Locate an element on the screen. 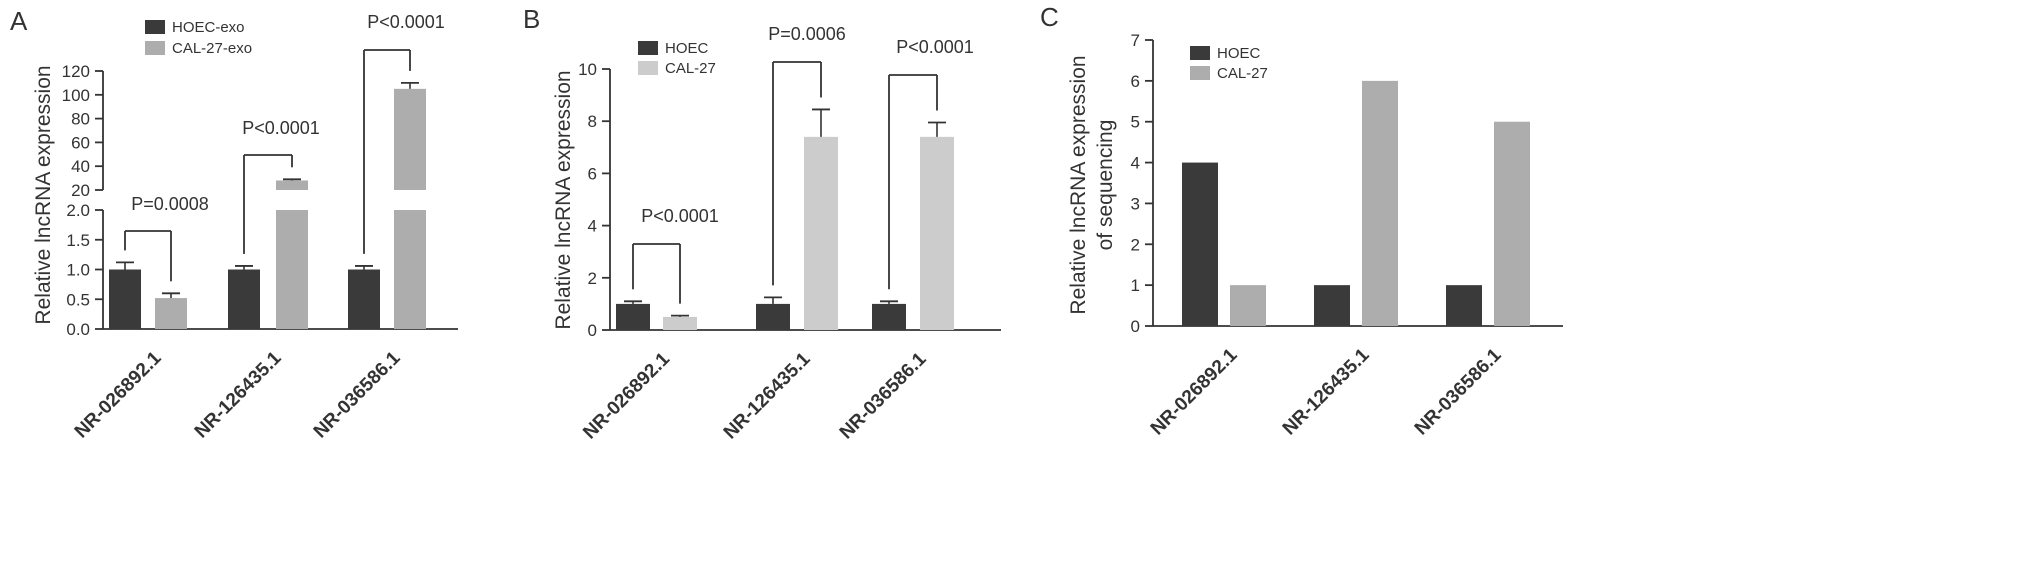  y-tick-label: 1 is located at coordinates (1135, 285).